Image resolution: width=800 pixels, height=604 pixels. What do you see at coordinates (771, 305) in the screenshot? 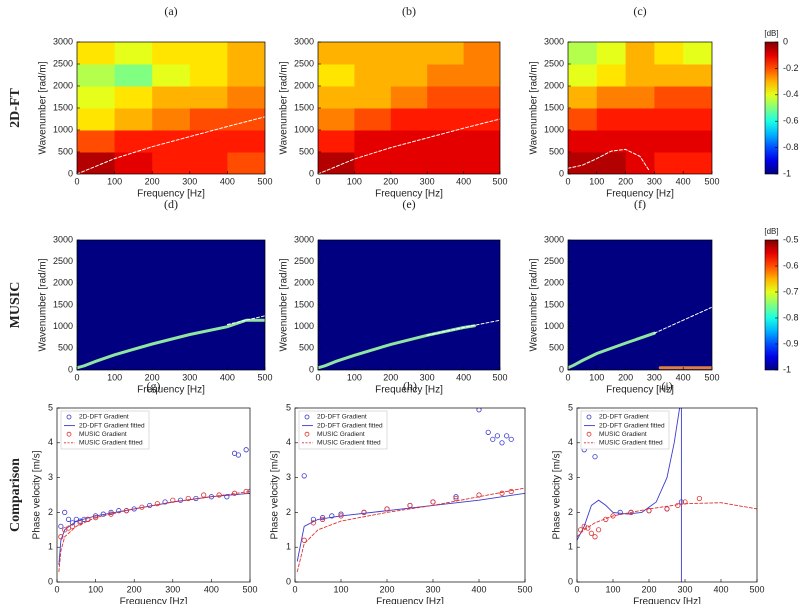
I see `colorbar` at bounding box center [771, 305].